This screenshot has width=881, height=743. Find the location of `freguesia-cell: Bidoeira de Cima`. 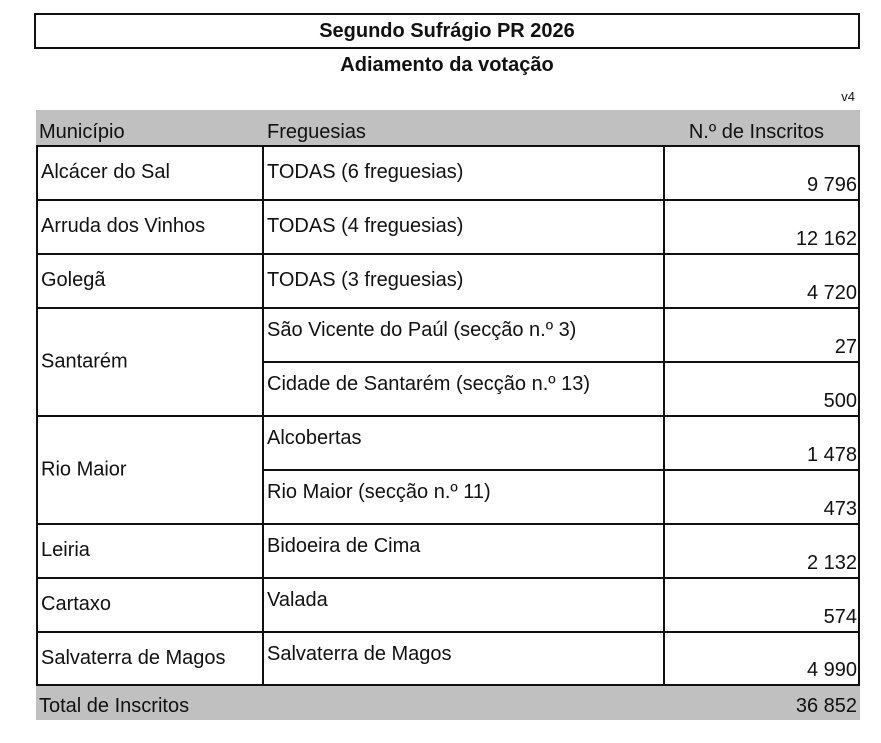

freguesia-cell: Bidoeira de Cima is located at coordinates (344, 546).